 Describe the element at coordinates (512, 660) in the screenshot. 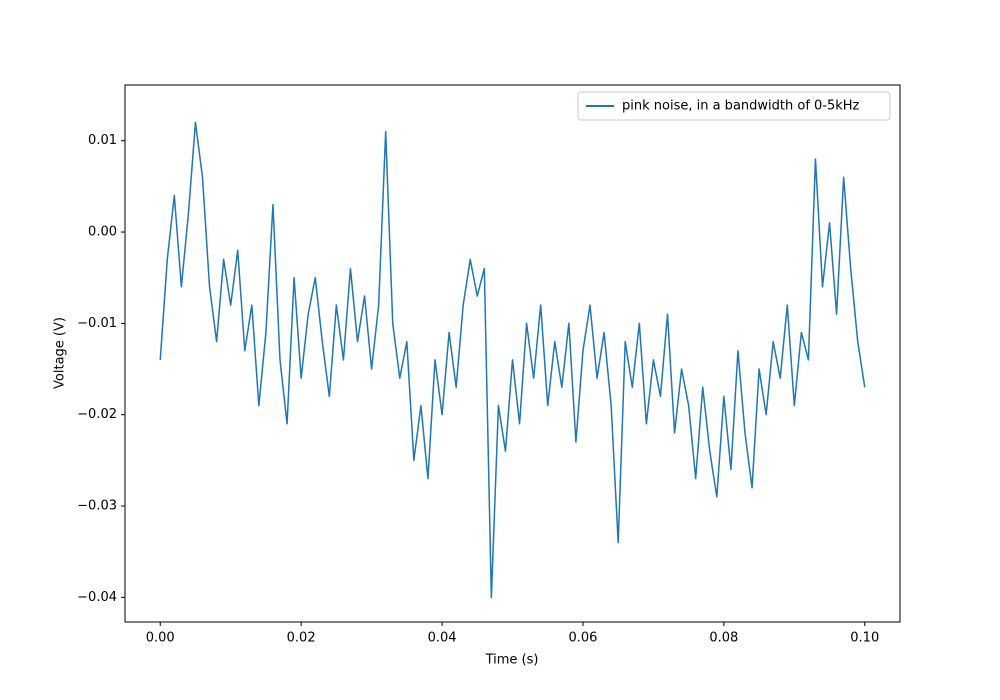

I see `x-axis-label: Time (s)` at that location.